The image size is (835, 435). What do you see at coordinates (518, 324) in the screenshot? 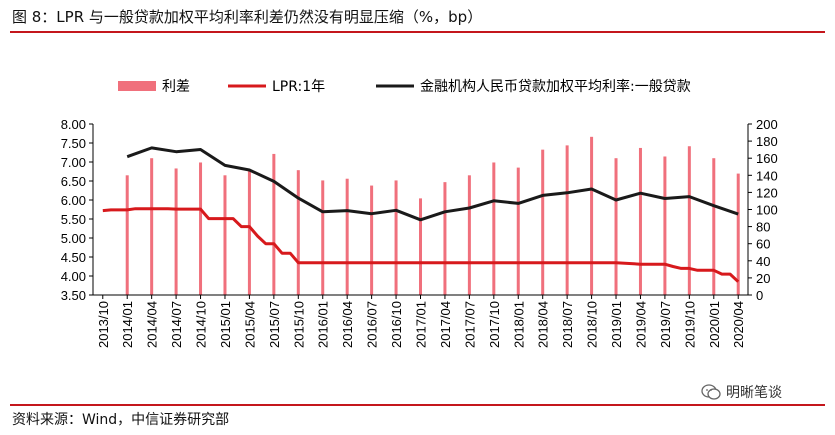
I see `x-tick-label: 2018/01` at bounding box center [518, 324].